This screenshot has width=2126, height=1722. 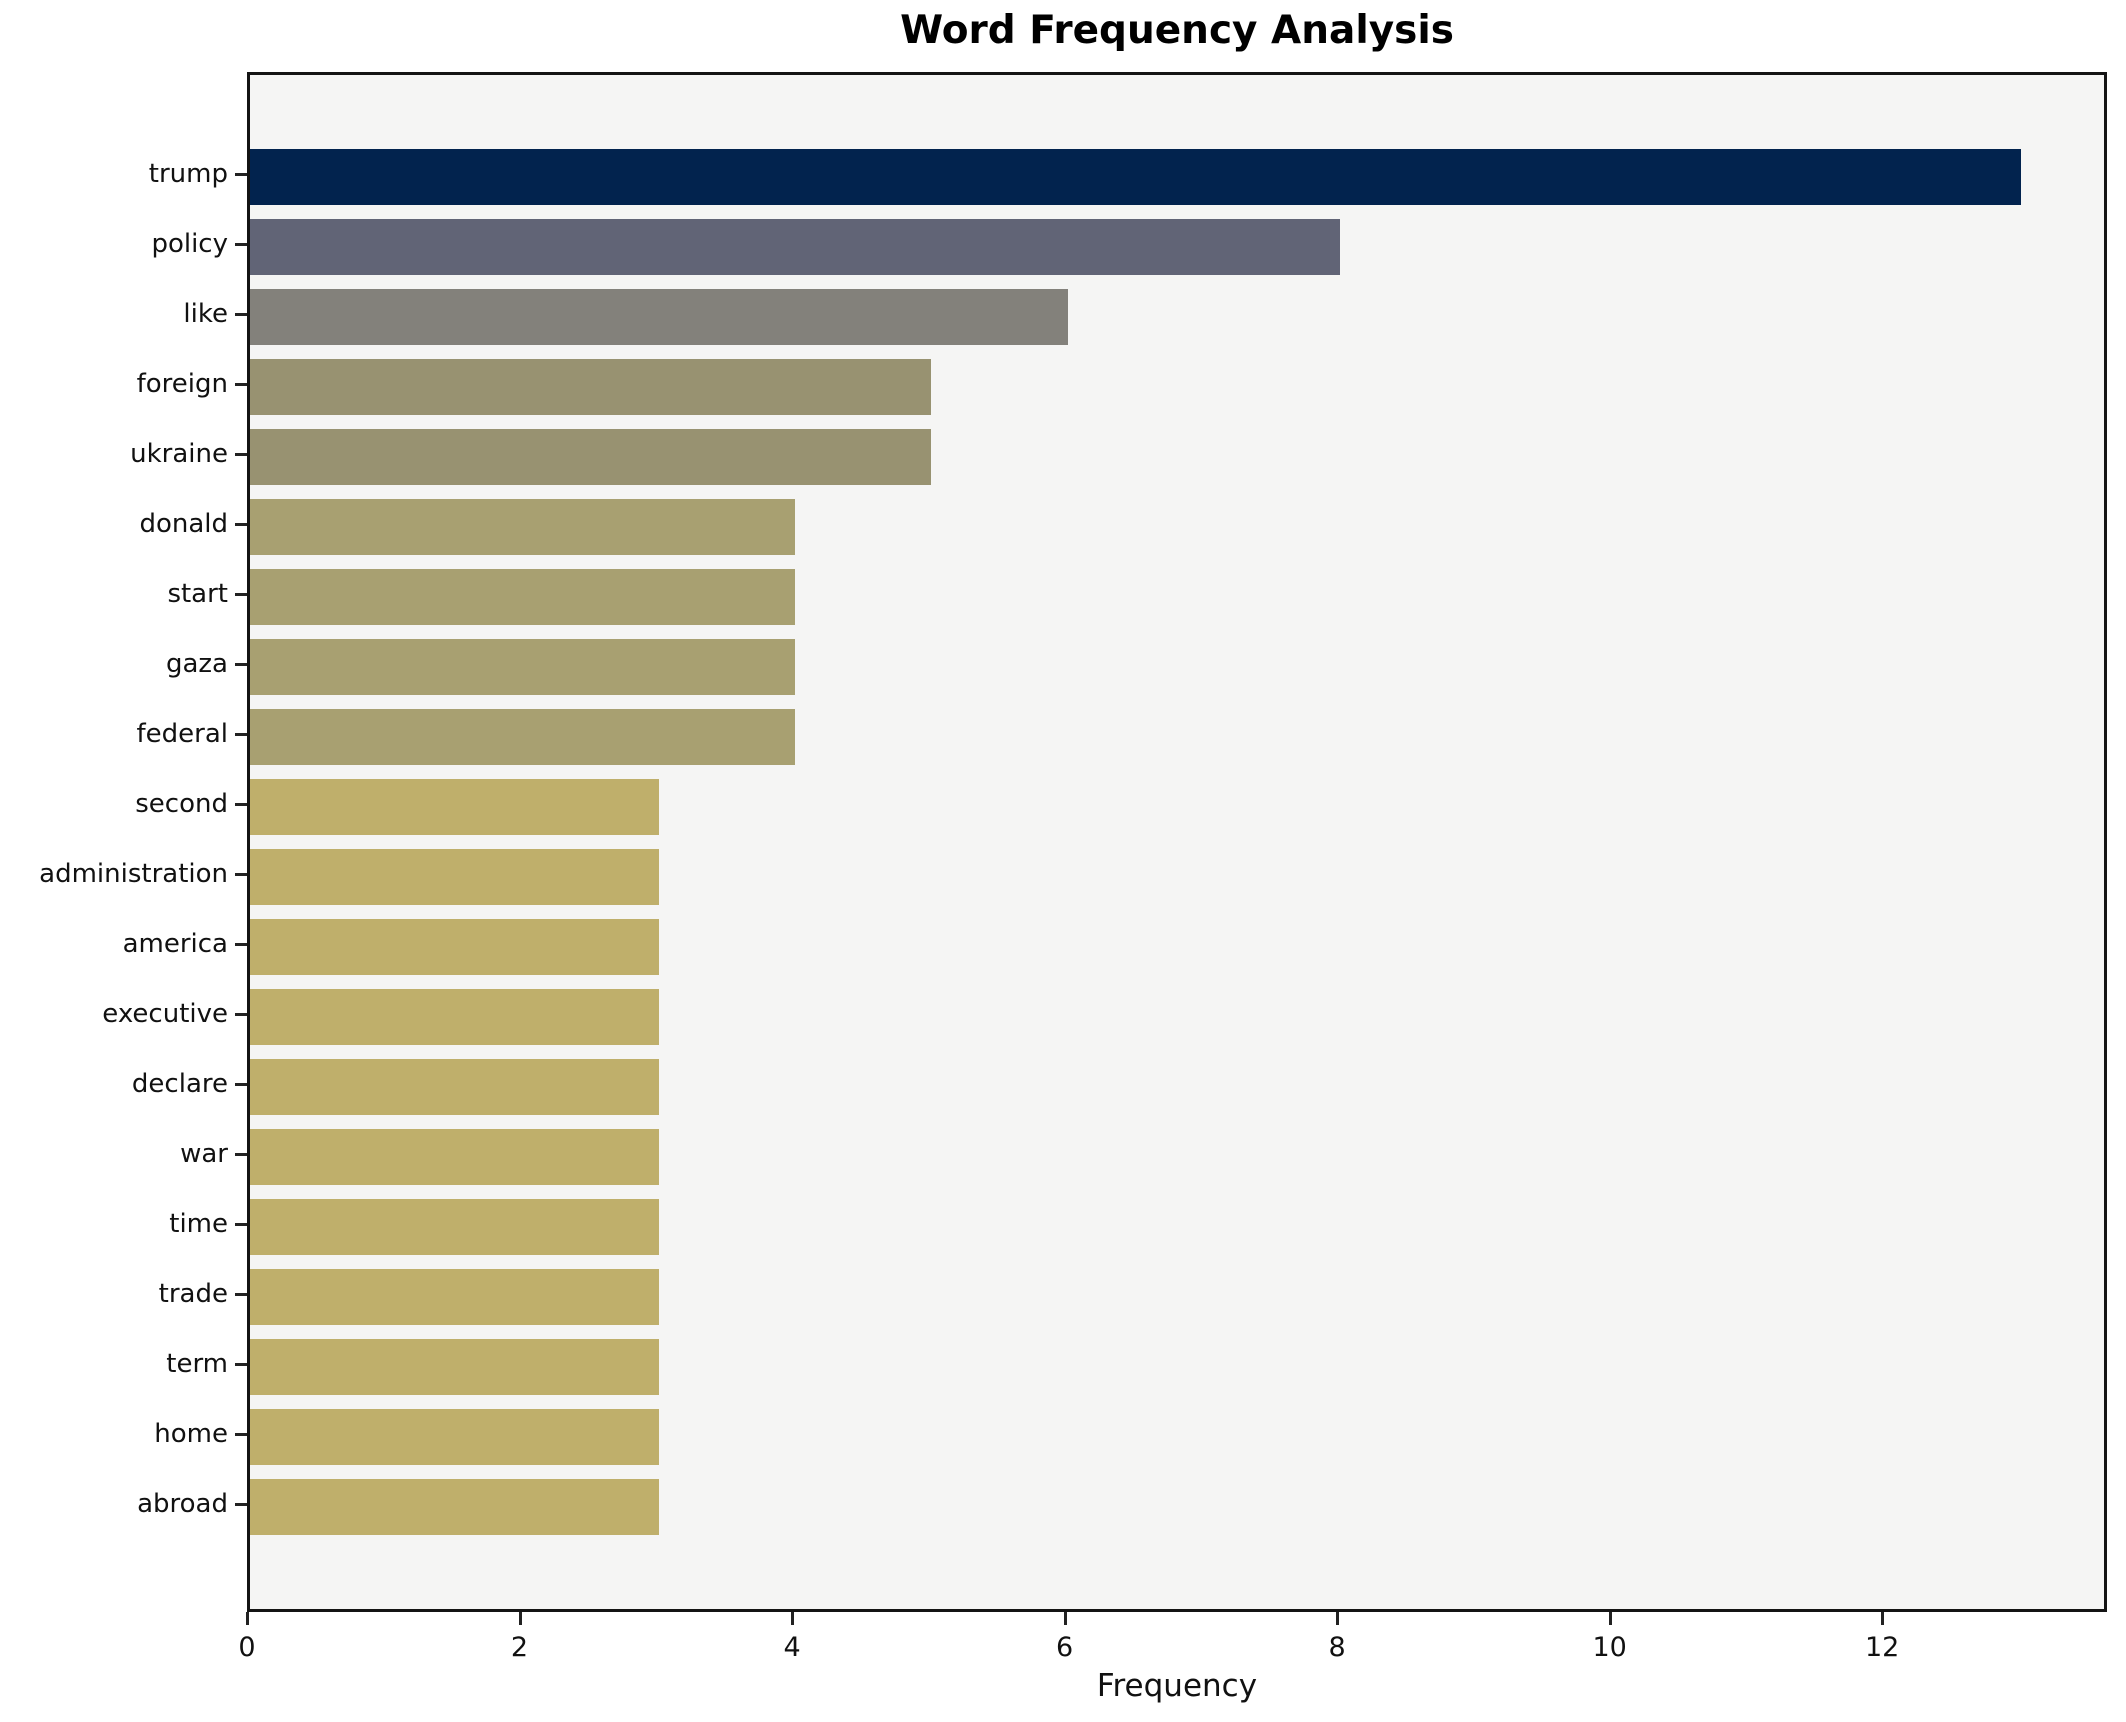 I want to click on bar-second, so click(x=454, y=807).